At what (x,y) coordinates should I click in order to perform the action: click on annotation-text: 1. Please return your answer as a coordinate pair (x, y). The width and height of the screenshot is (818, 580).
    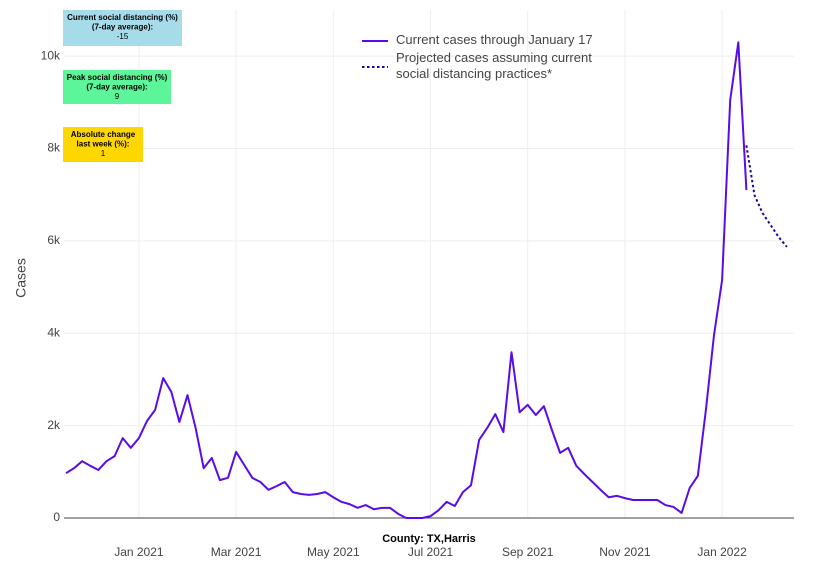
    Looking at the image, I should click on (103, 153).